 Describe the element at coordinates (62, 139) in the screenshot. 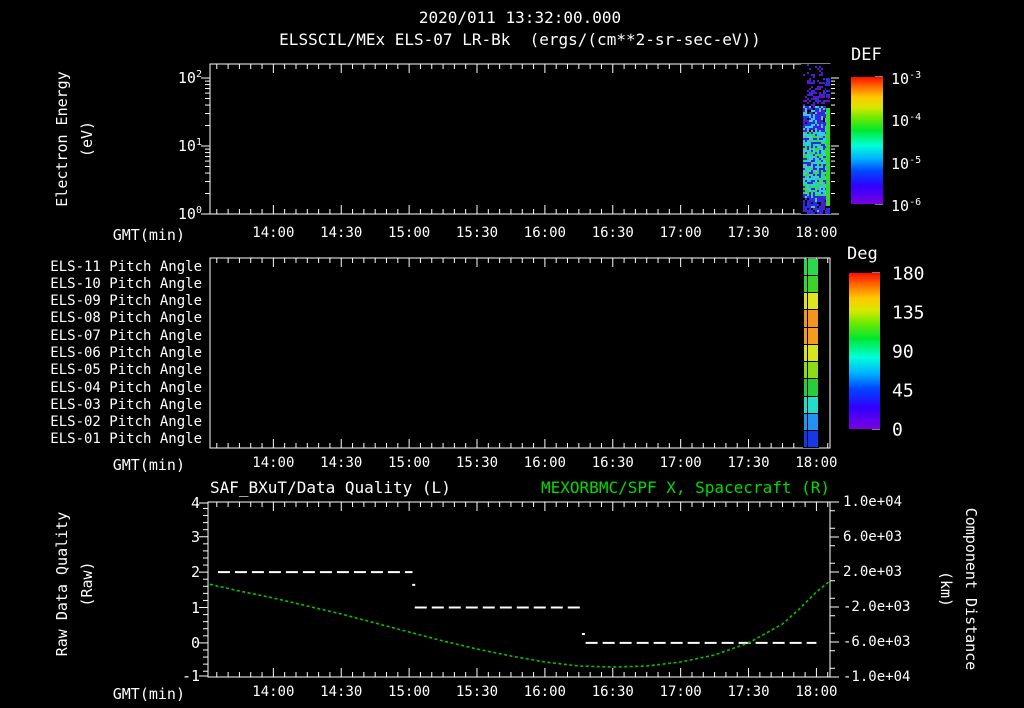

I see `electron-energy-axis-label-line1: Electron Energy` at that location.